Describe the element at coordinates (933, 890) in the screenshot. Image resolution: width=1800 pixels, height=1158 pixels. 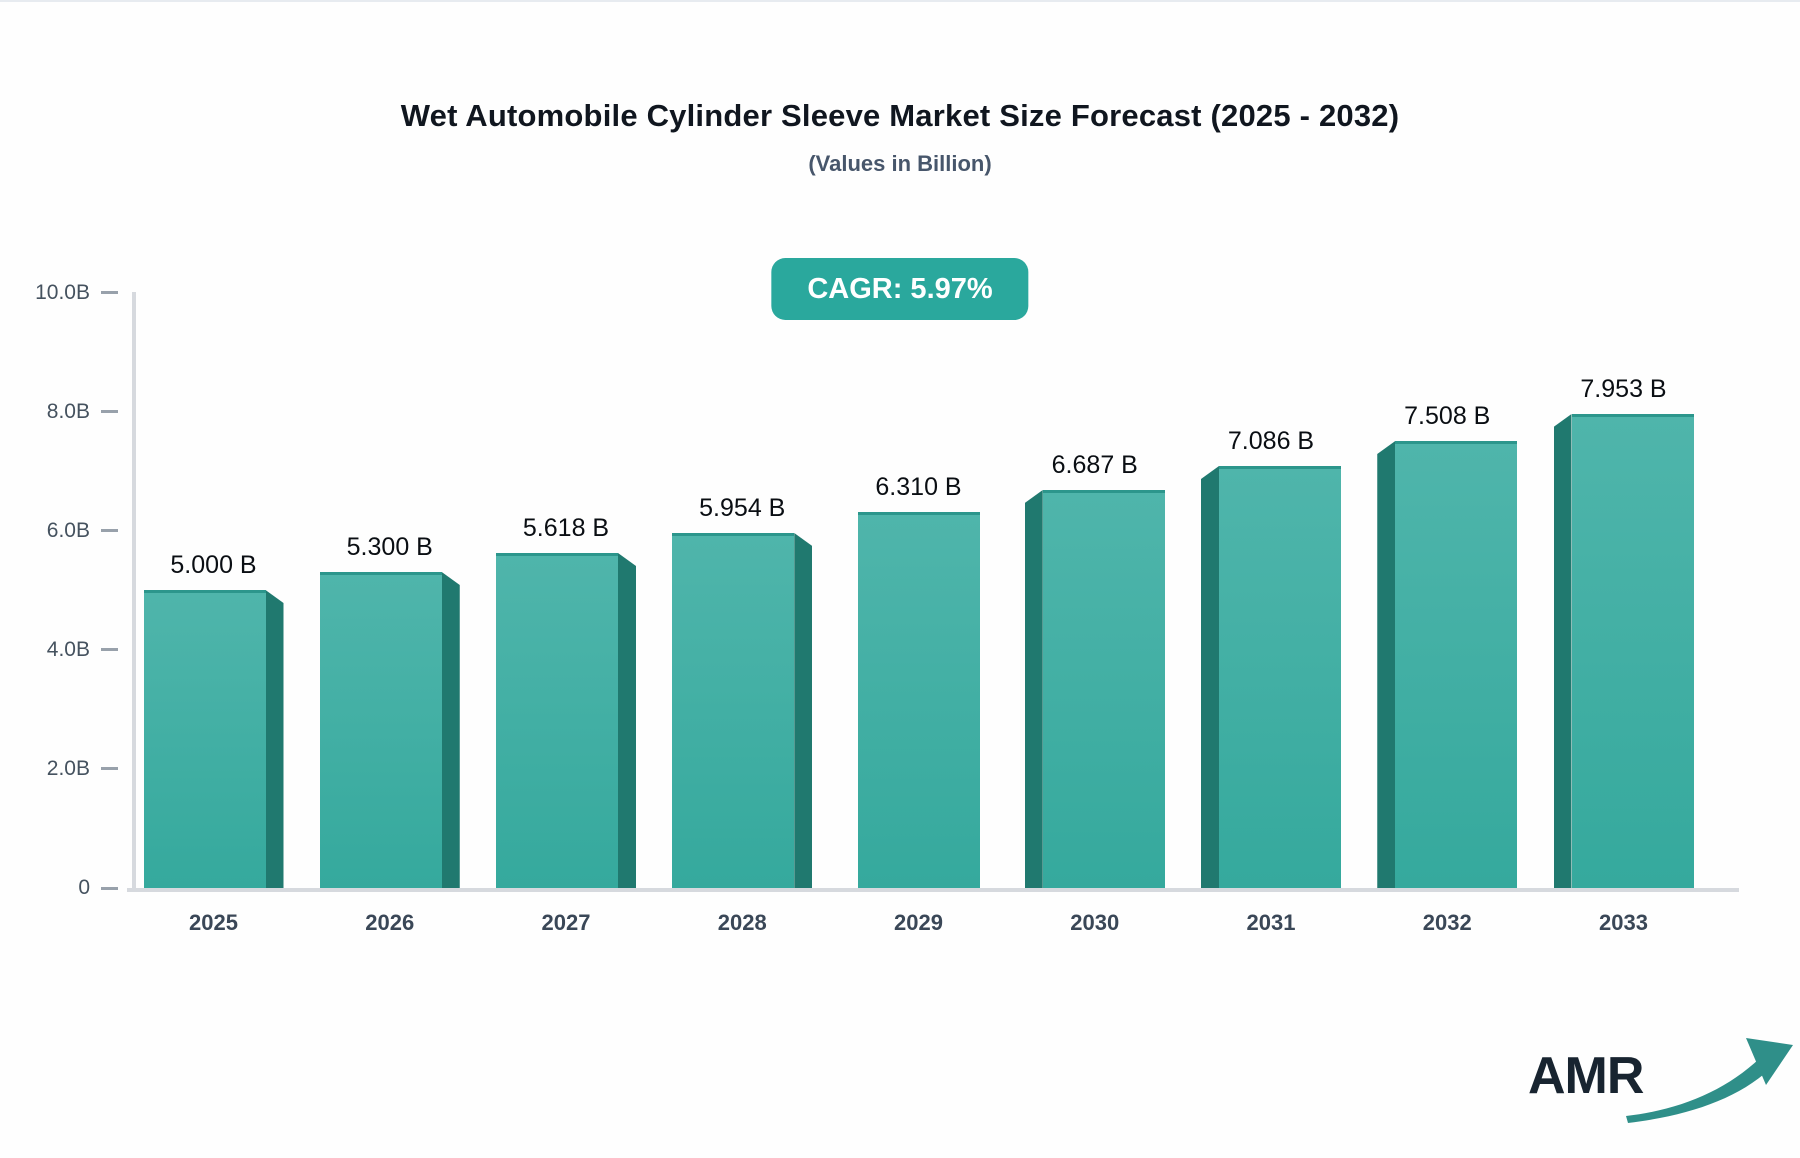
I see `x-axis-line` at that location.